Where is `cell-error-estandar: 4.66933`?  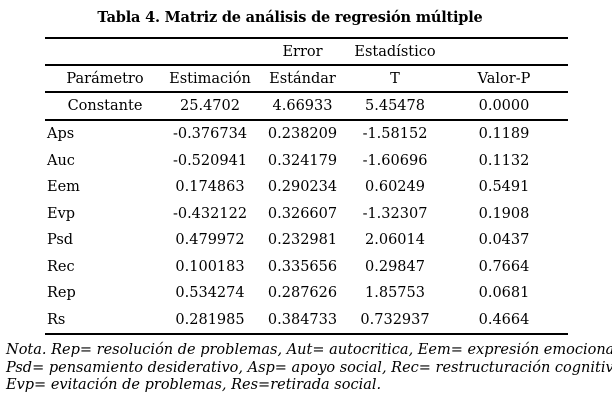 cell-error-estandar: 4.66933 is located at coordinates (302, 106).